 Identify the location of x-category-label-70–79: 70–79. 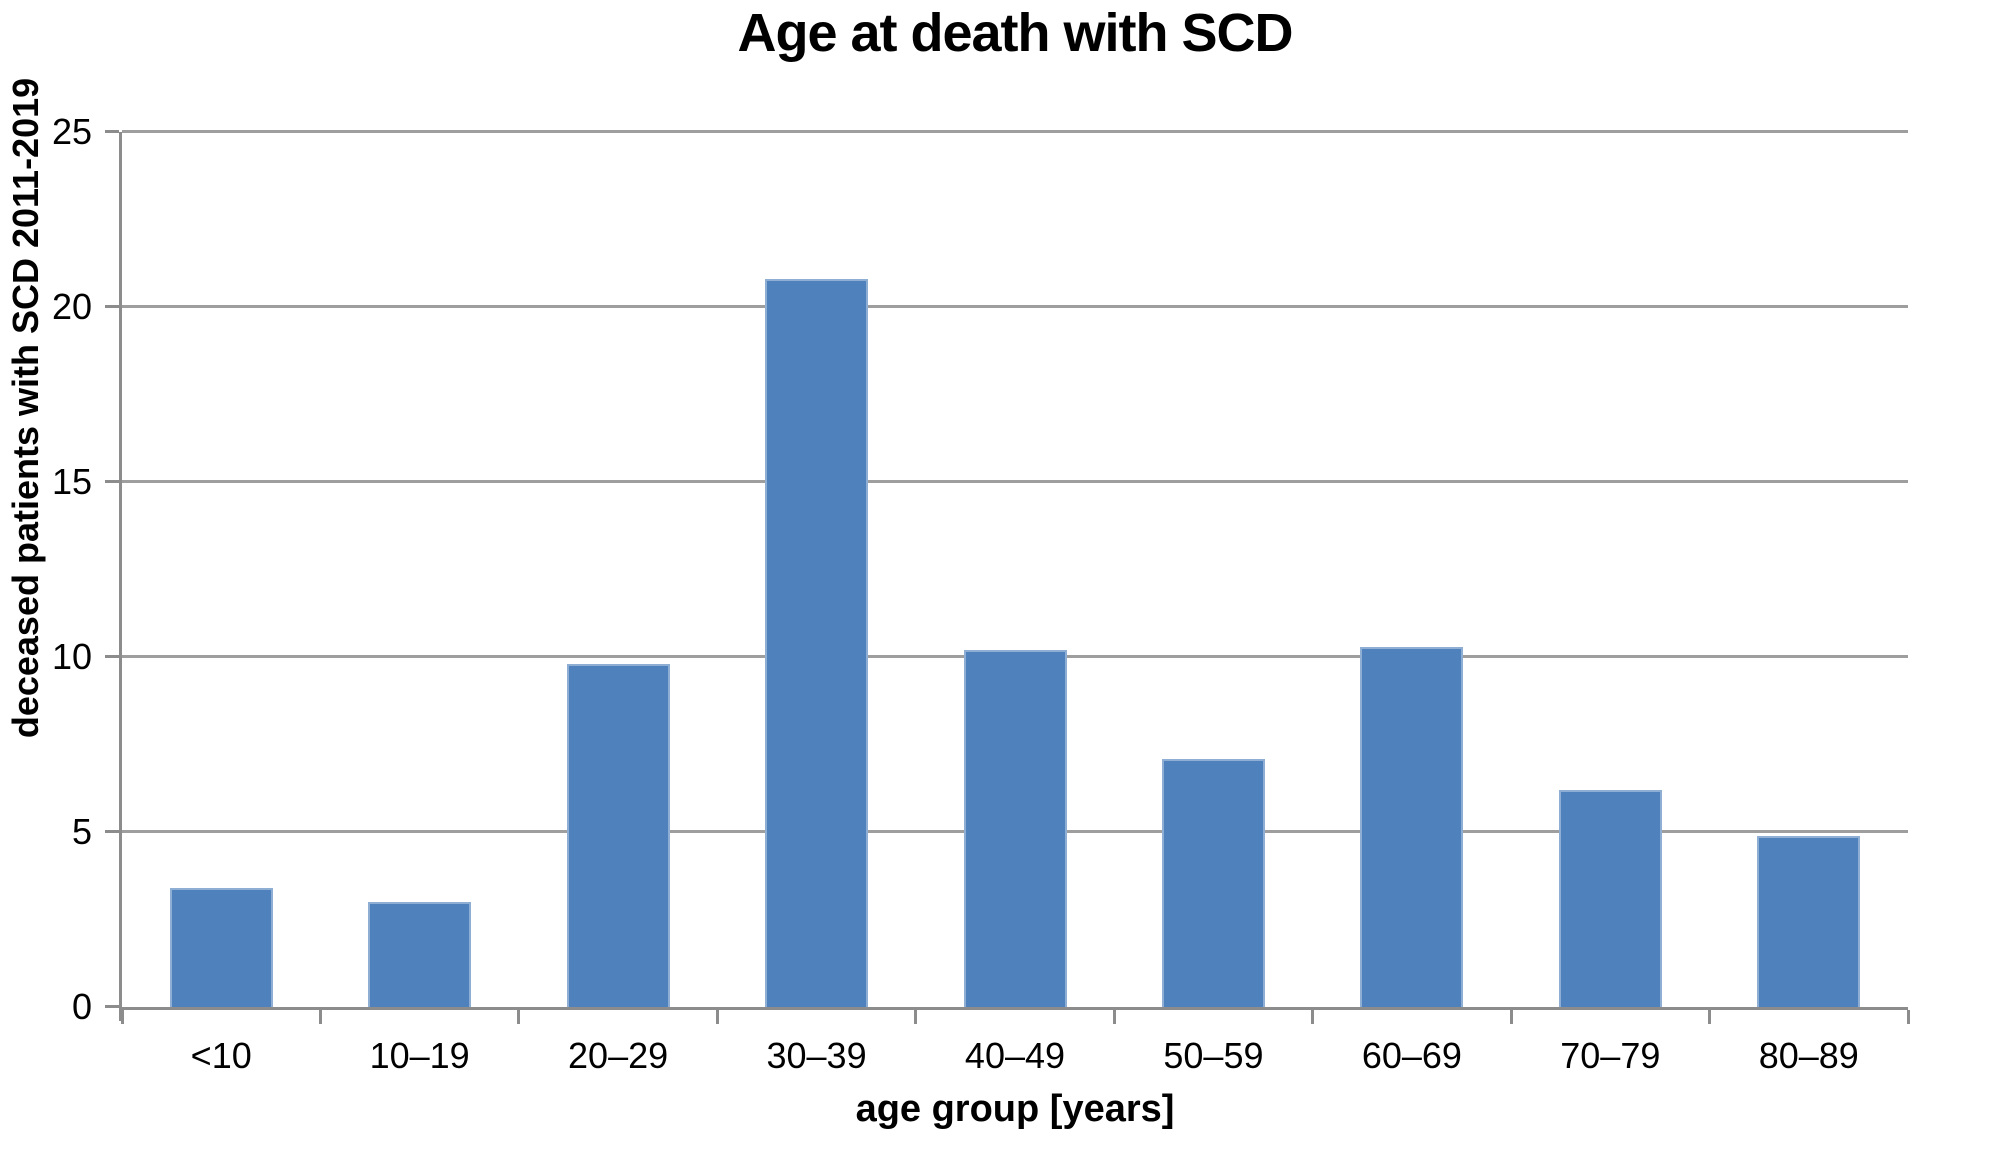
(1610, 1055).